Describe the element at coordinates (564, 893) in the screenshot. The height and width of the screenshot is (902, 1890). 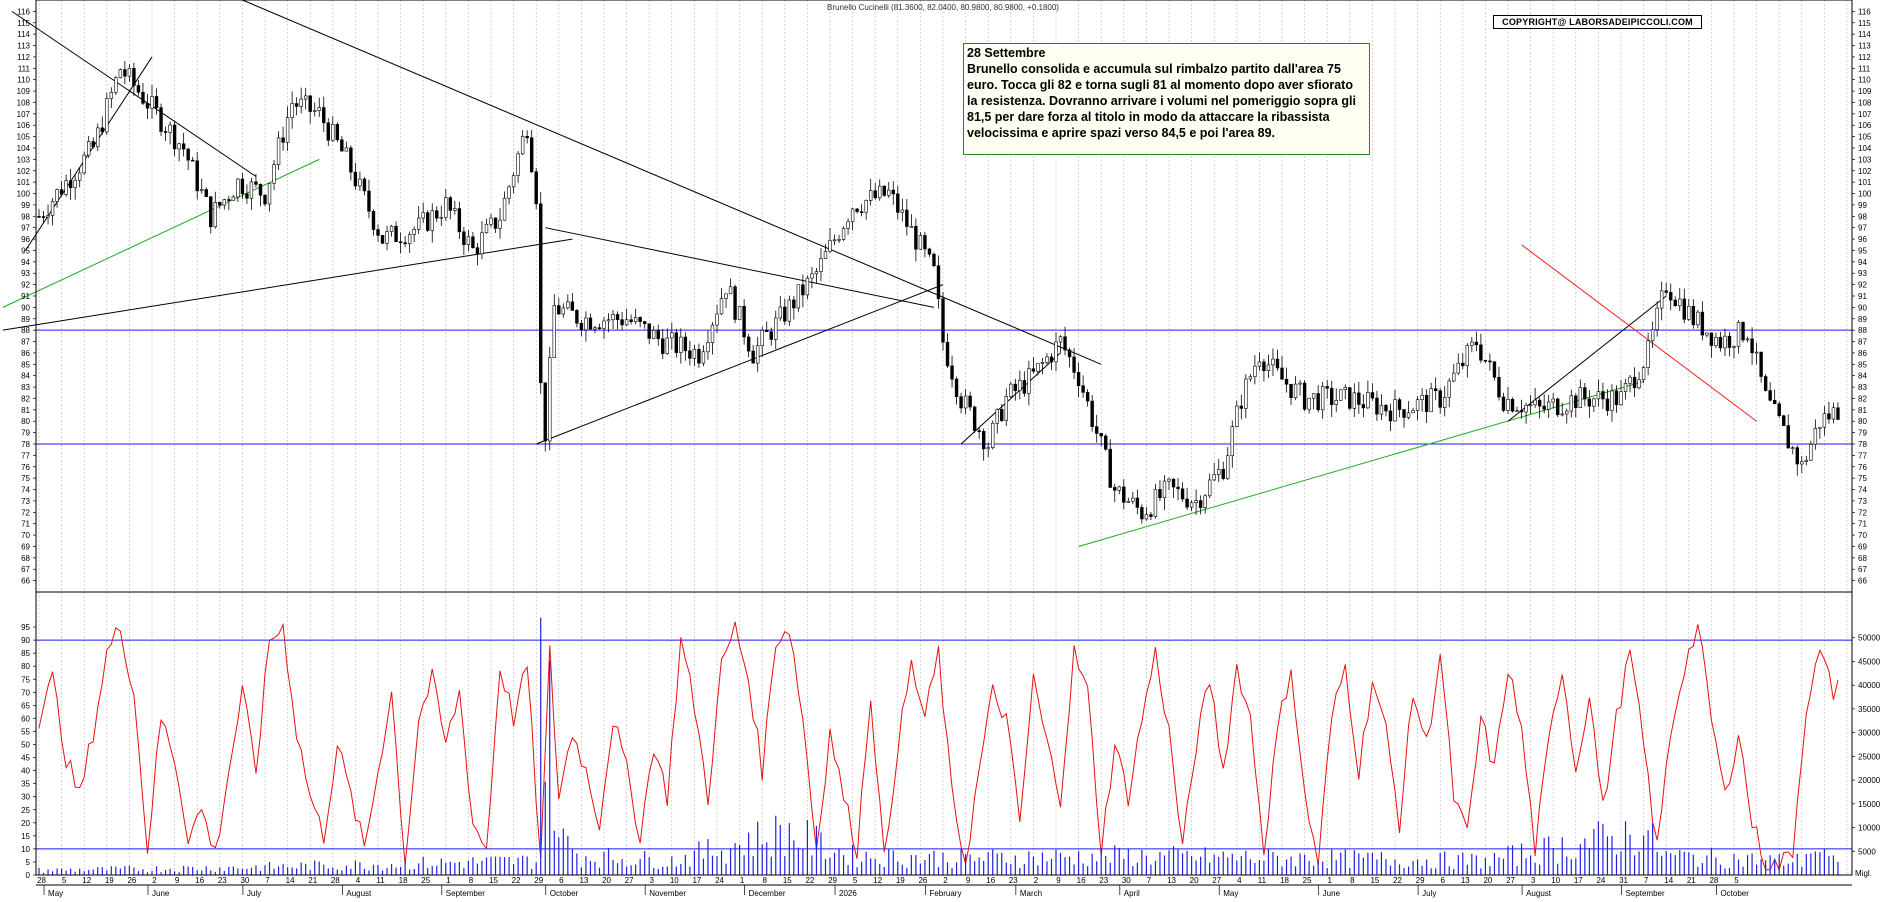
I see `month-tick-label: October` at that location.